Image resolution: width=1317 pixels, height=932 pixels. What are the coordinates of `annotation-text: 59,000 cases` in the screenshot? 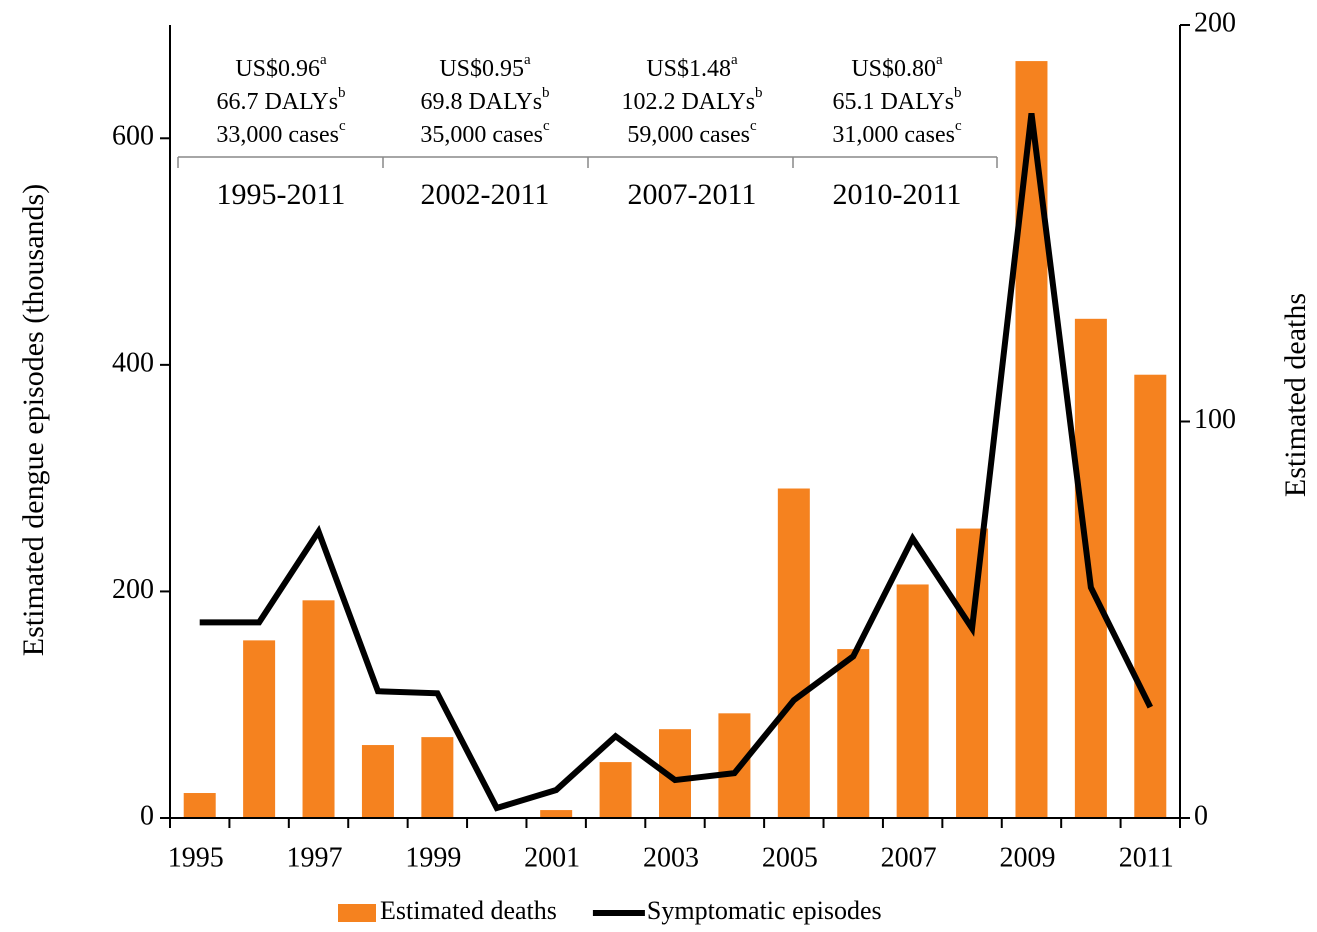 It's located at (688, 135).